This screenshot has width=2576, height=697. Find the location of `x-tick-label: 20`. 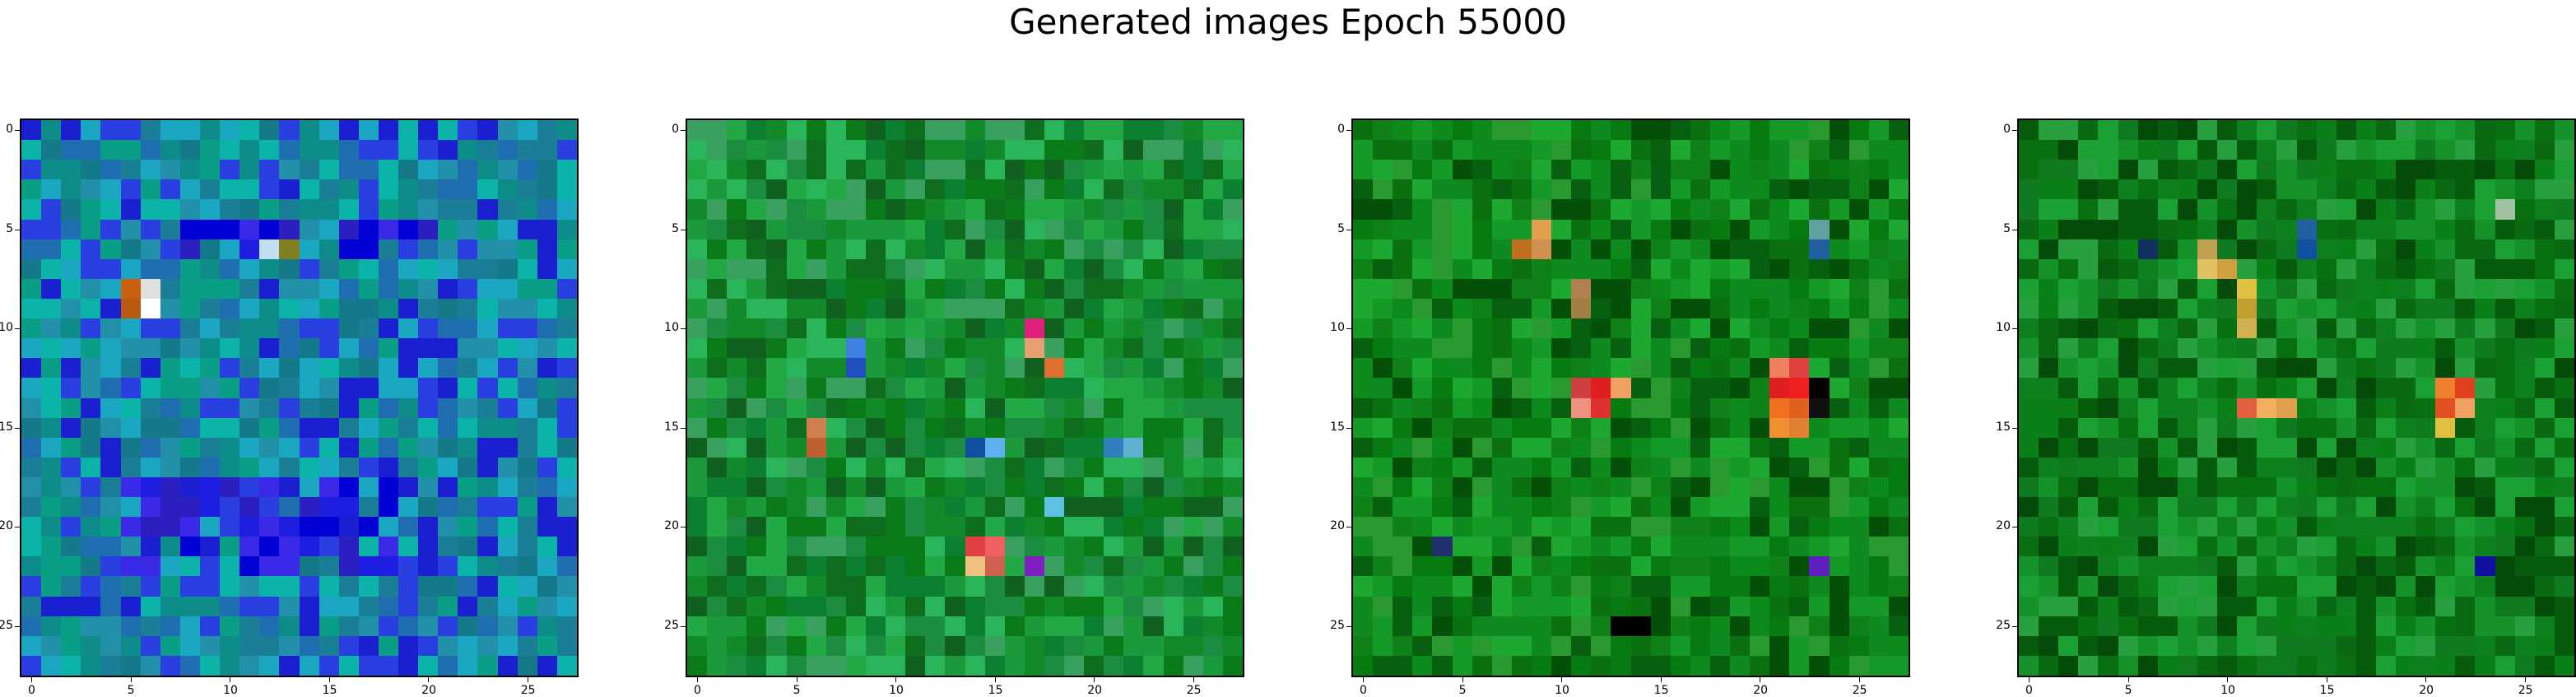

x-tick-label: 20 is located at coordinates (1761, 690).